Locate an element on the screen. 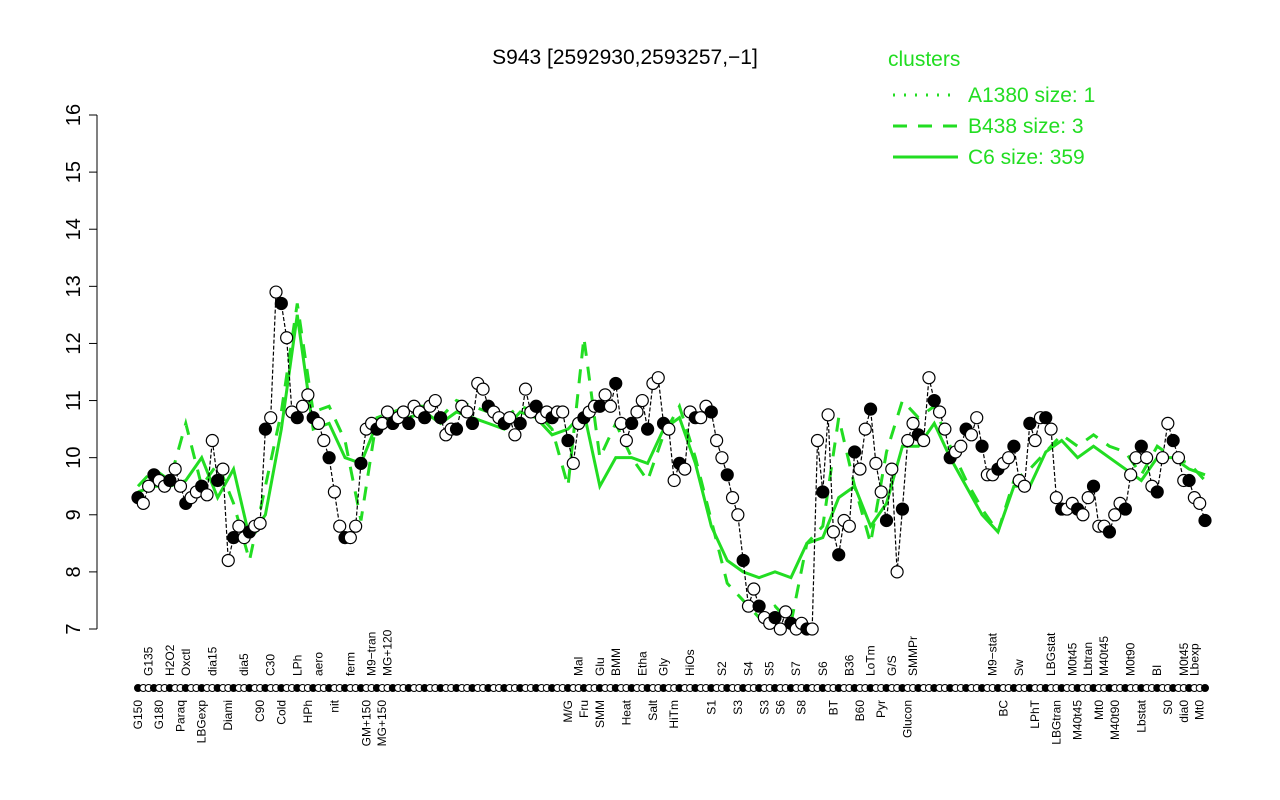 Image resolution: width=1280 pixels, height=800 pixels. x-label-bottom: HPh is located at coordinates (308, 711).